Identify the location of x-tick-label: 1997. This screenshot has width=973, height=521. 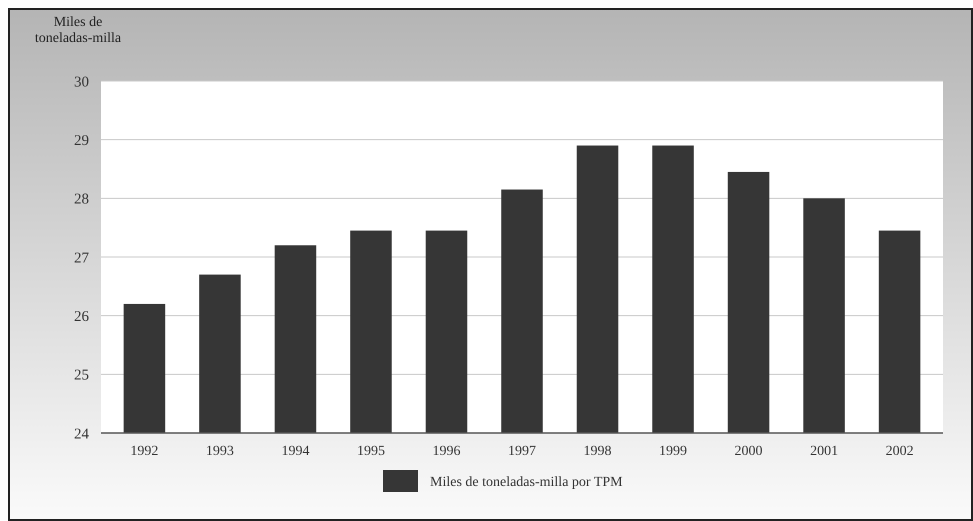
(522, 451).